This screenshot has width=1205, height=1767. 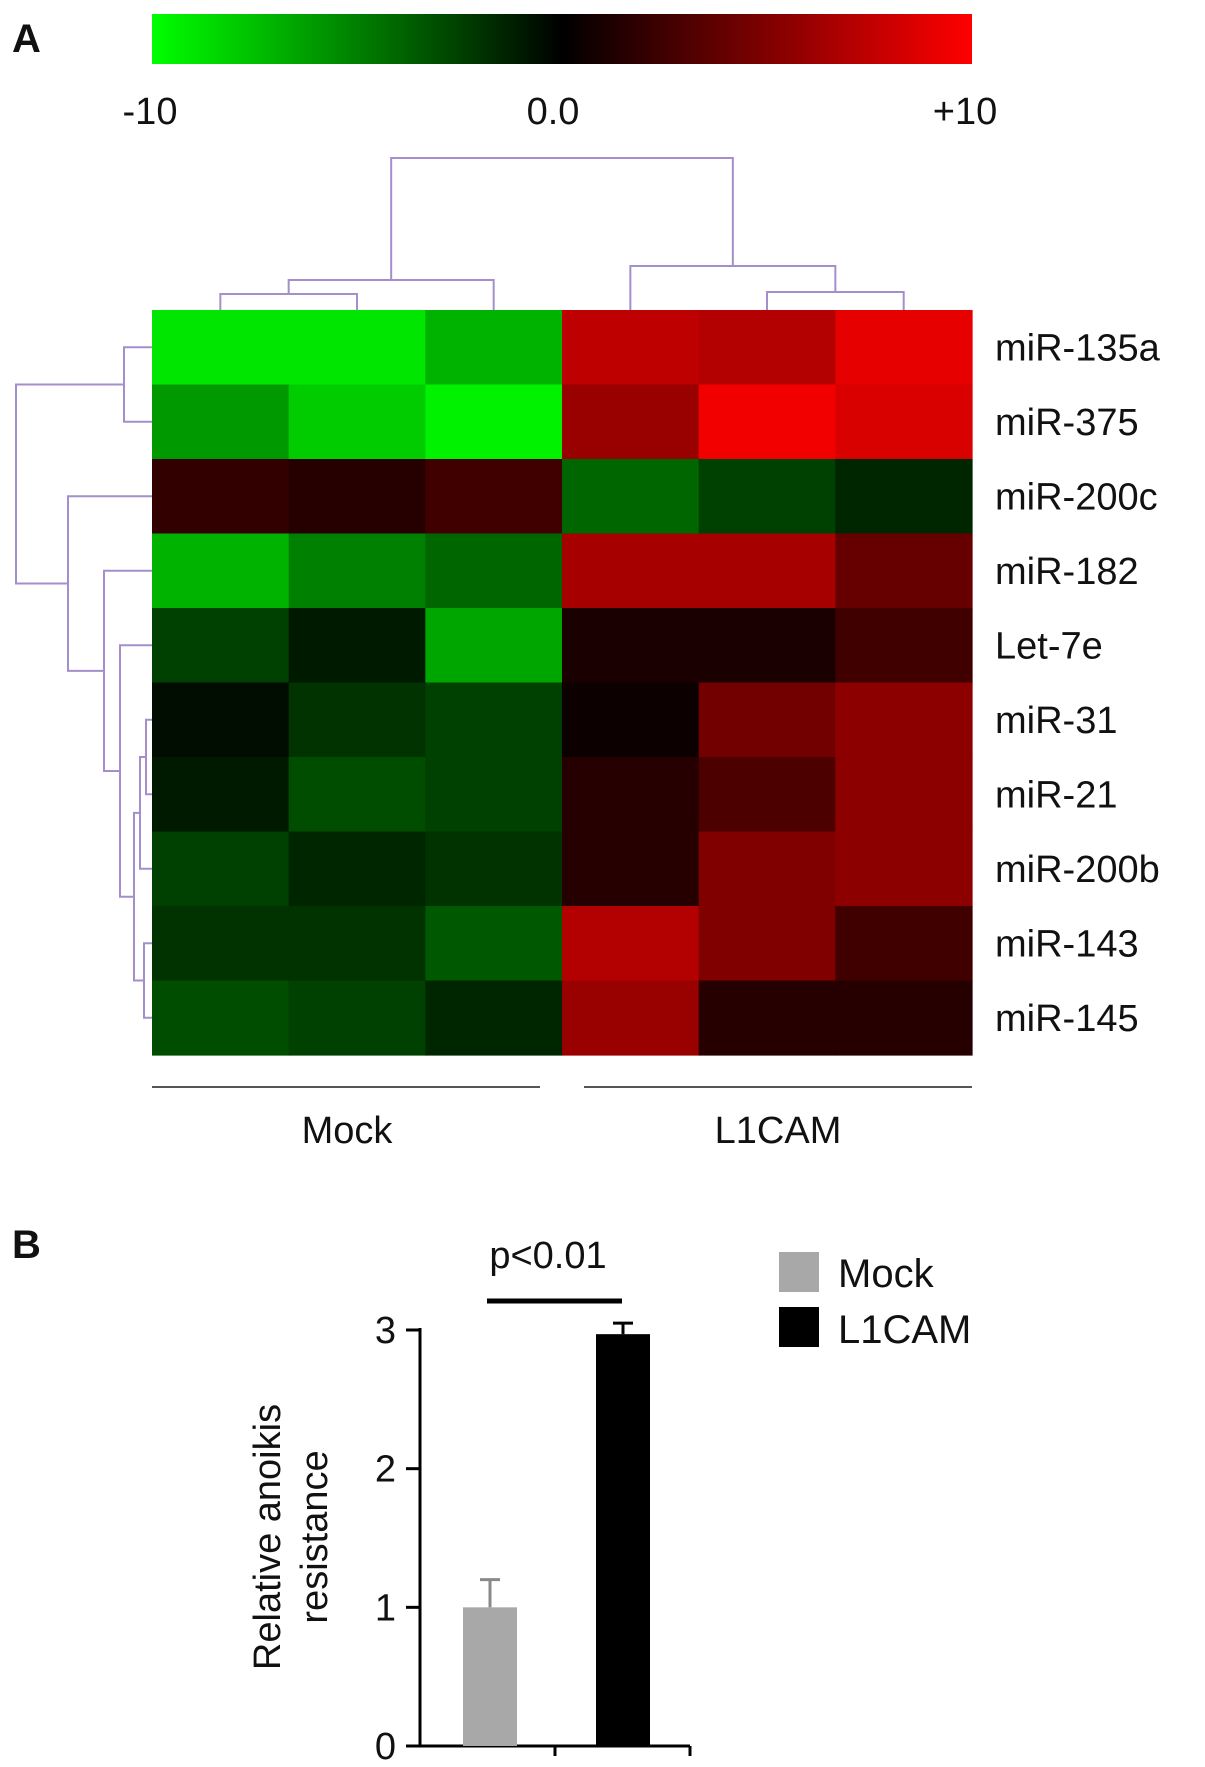 I want to click on row-label: miR-200b, so click(x=1077, y=870).